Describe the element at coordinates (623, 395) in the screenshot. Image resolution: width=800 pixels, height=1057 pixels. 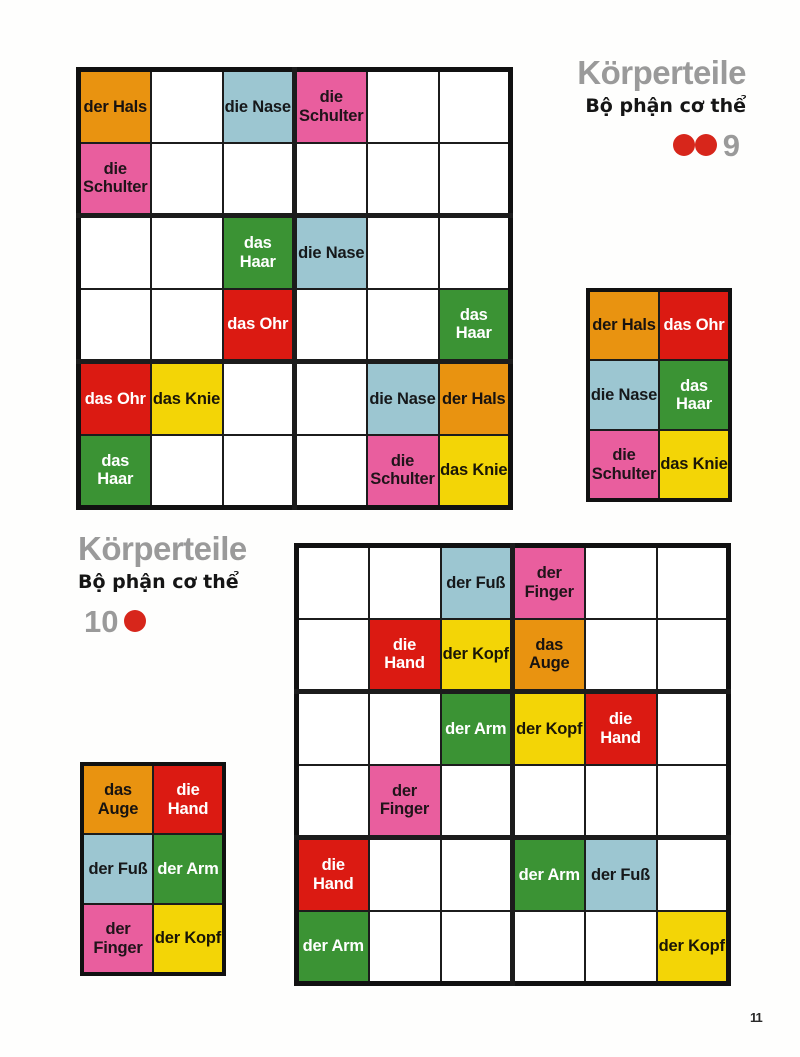
I see `grid-cell-word: die Nase` at that location.